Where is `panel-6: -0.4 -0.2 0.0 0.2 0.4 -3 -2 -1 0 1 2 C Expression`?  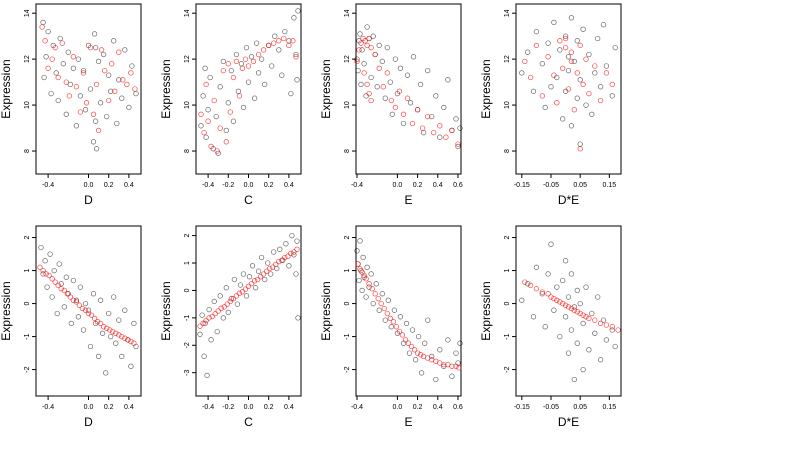 panel-6: -0.4 -0.2 0.0 0.2 0.4 -3 -2 -1 0 1 2 C Expression is located at coordinates (230, 327).